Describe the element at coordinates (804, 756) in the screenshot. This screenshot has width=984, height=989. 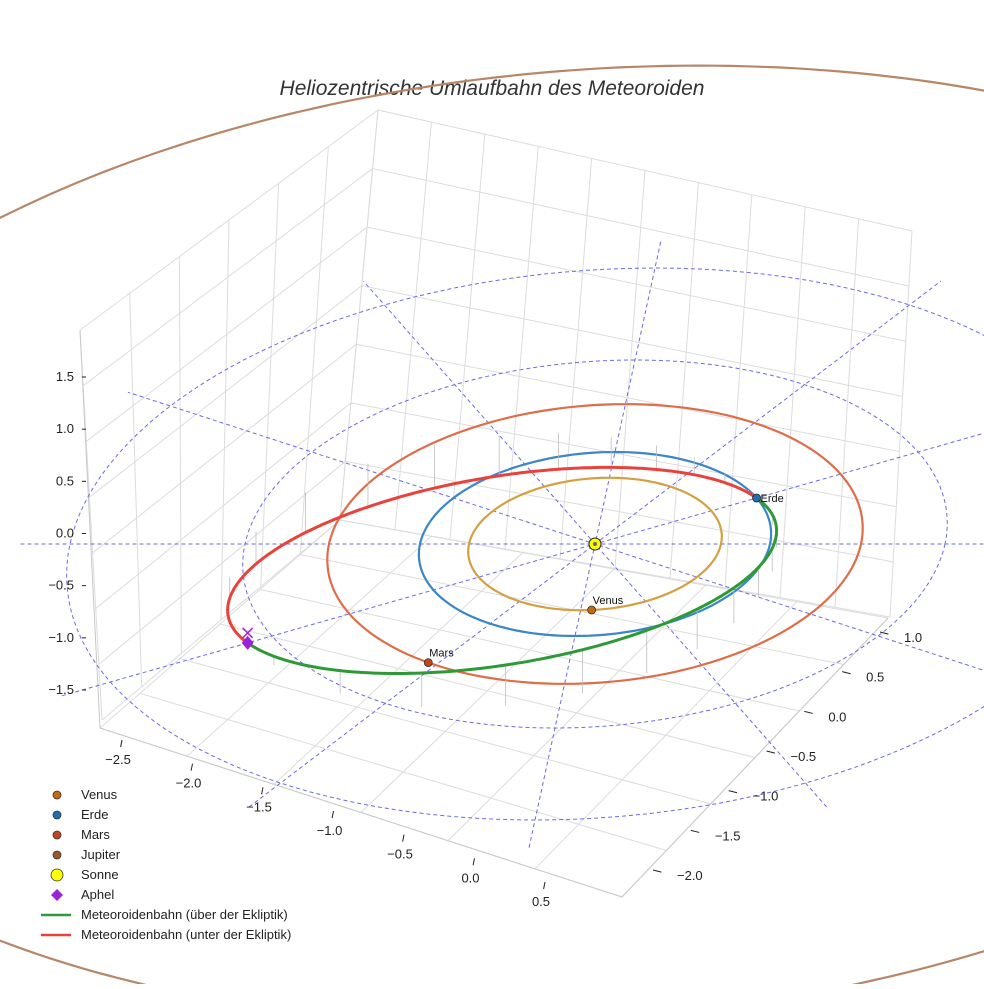
I see `y-axis-tick-label: −0.5` at that location.